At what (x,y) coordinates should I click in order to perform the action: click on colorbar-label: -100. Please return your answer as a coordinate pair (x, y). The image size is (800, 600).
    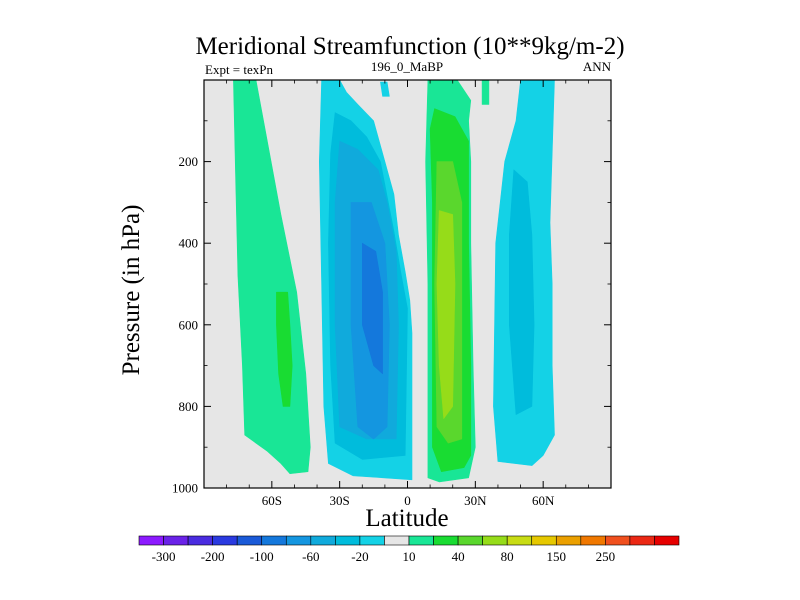
    Looking at the image, I should click on (262, 556).